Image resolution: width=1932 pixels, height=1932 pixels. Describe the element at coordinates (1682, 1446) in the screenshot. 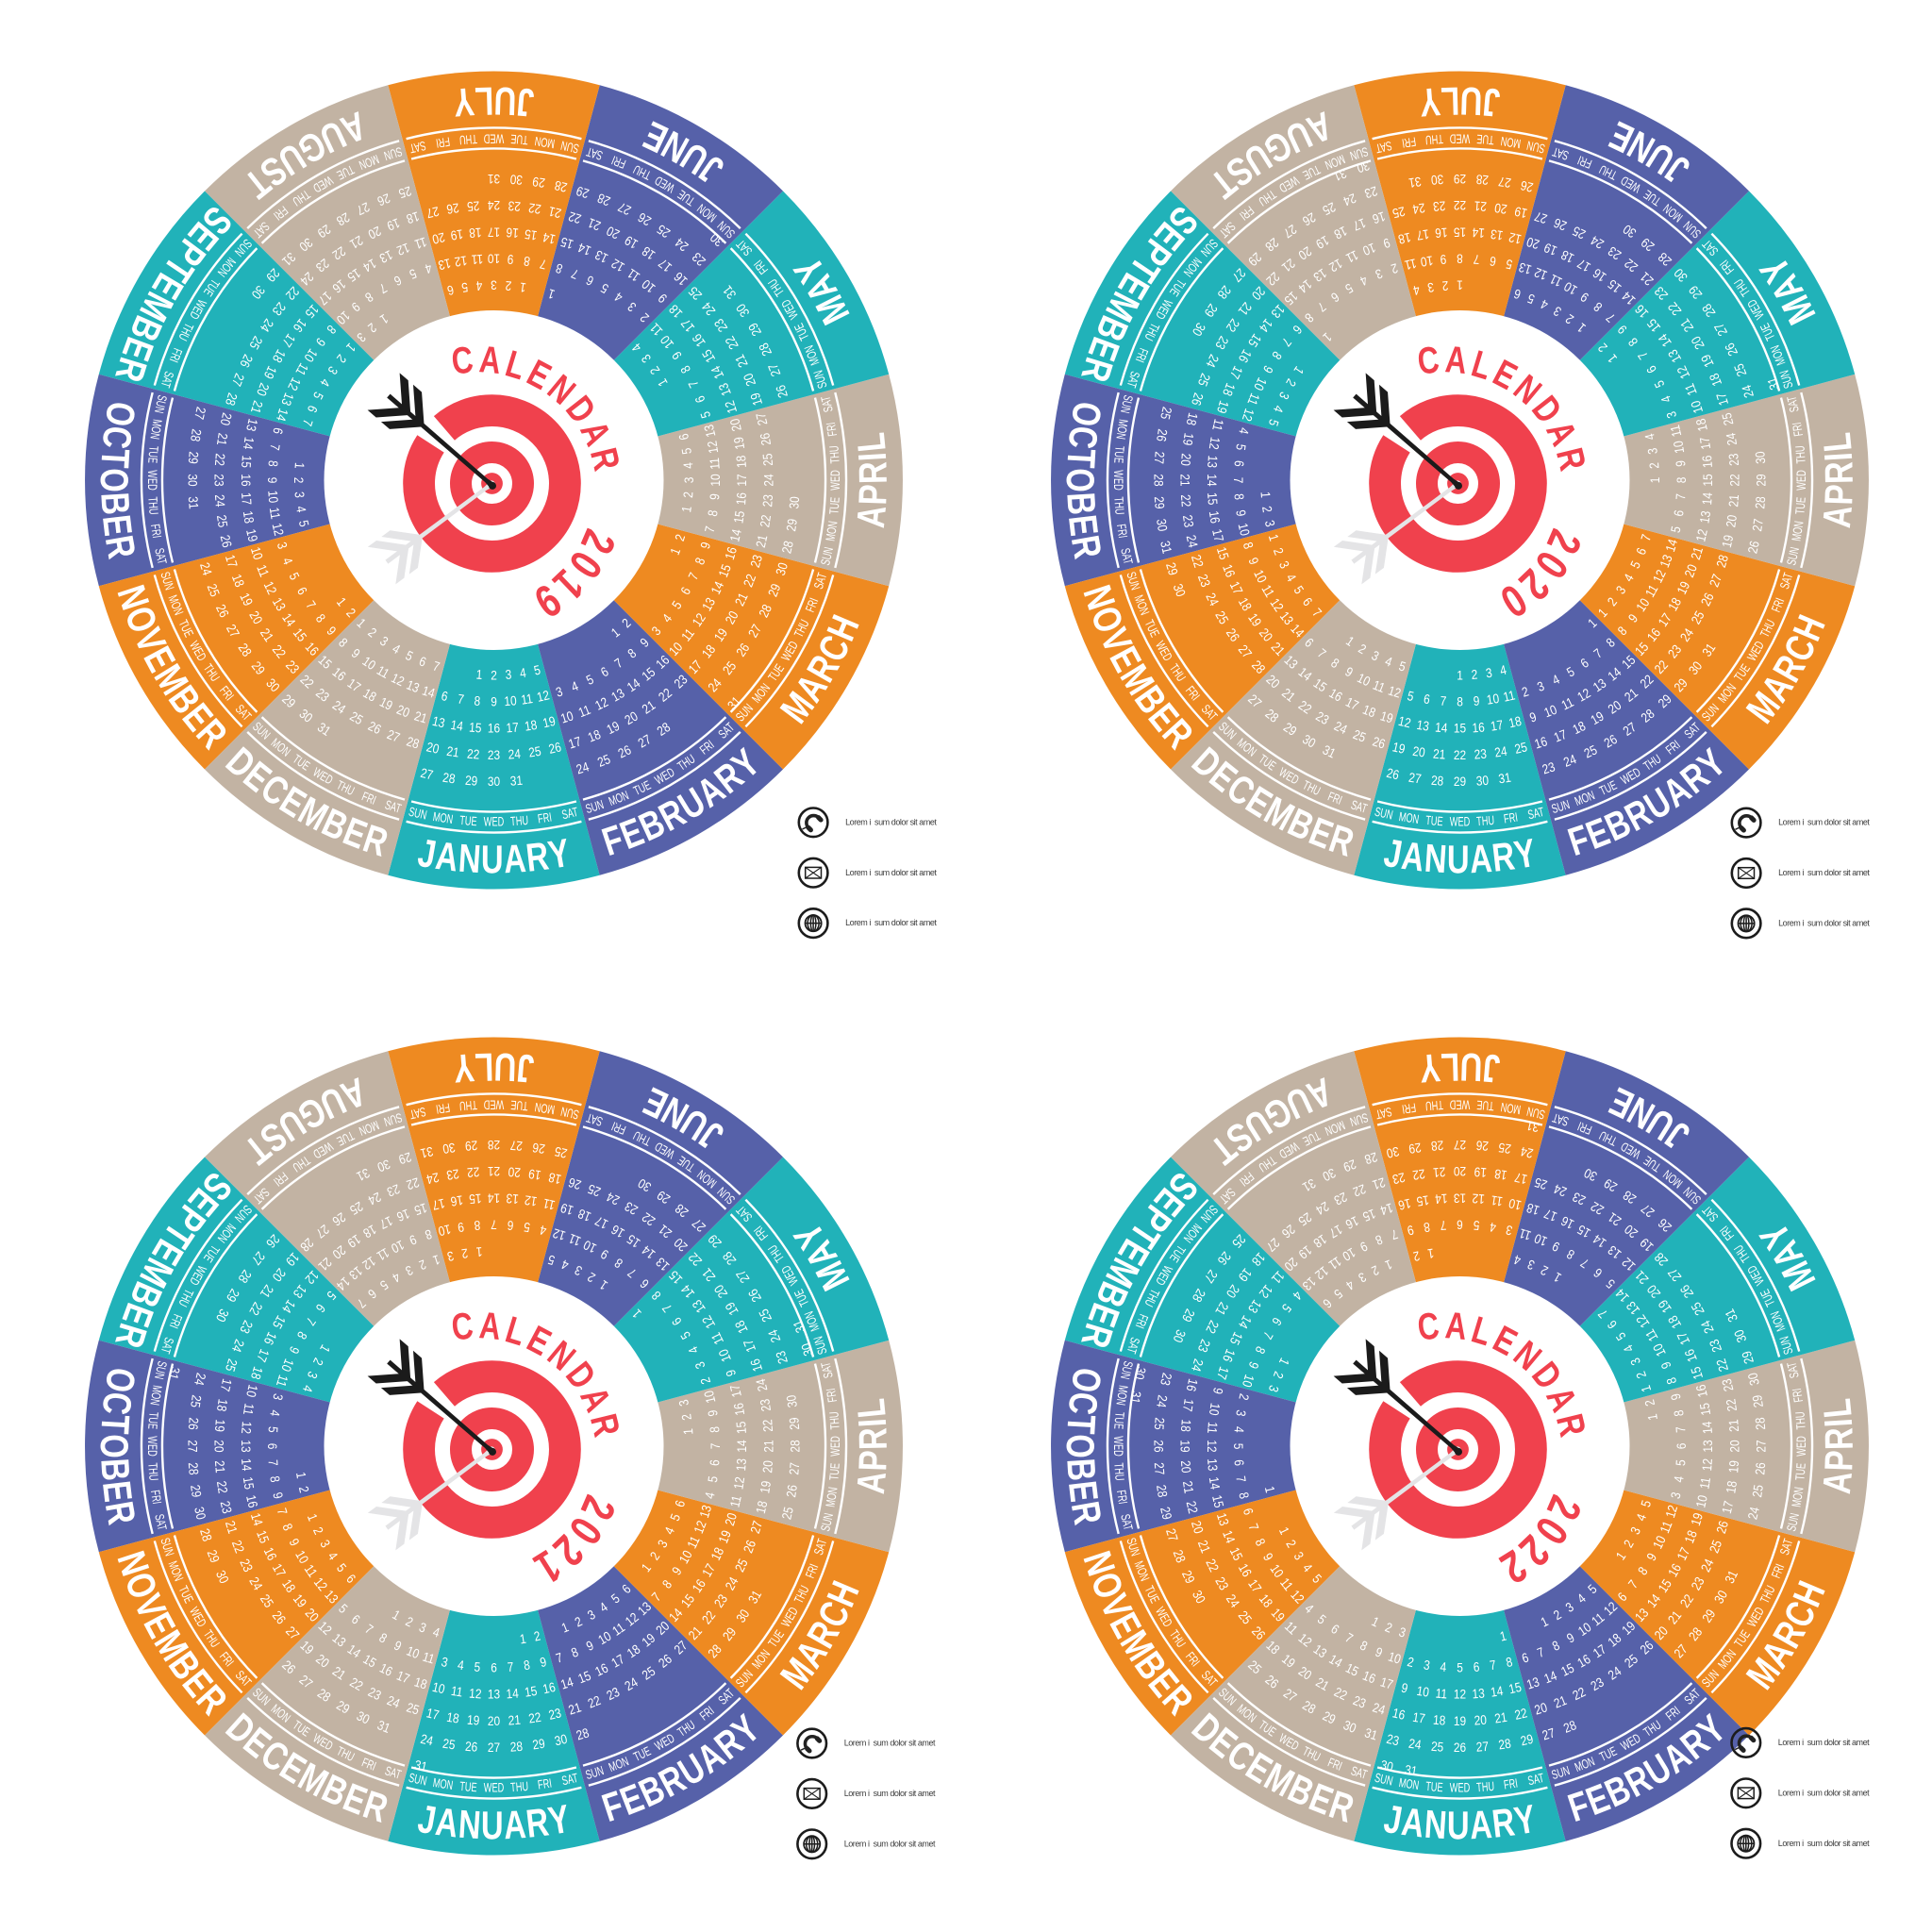

I see `svg-text: 6` at that location.